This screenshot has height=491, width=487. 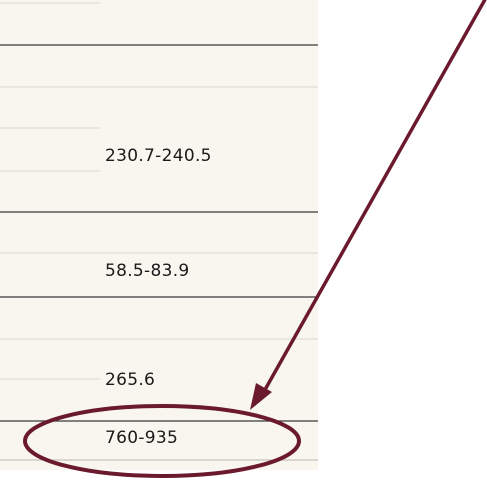 I want to click on cell: 265.6, so click(x=130, y=380).